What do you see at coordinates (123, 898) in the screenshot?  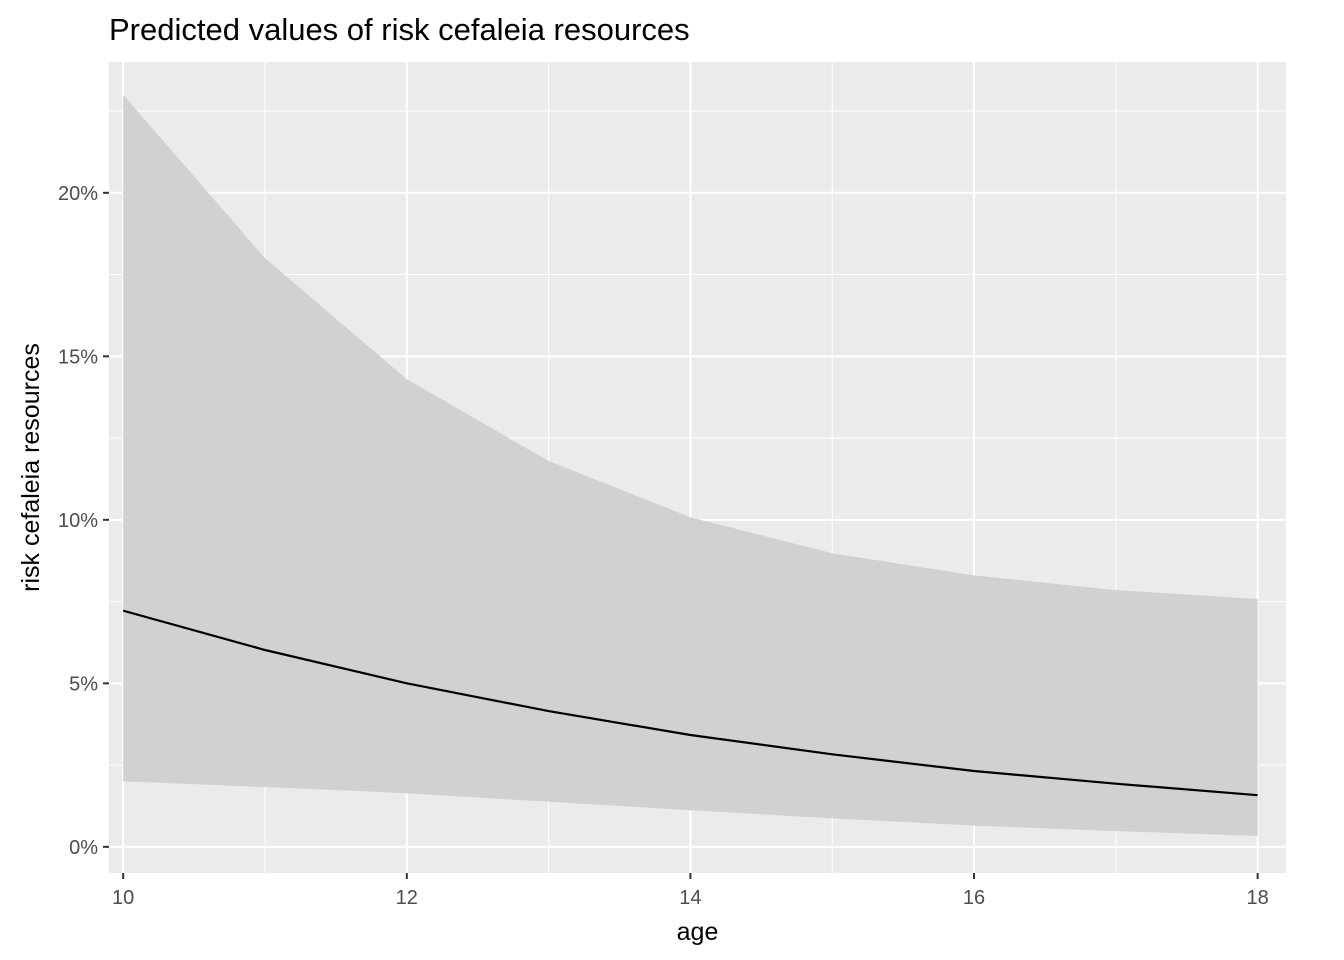 I see `x-tick-label: 10` at bounding box center [123, 898].